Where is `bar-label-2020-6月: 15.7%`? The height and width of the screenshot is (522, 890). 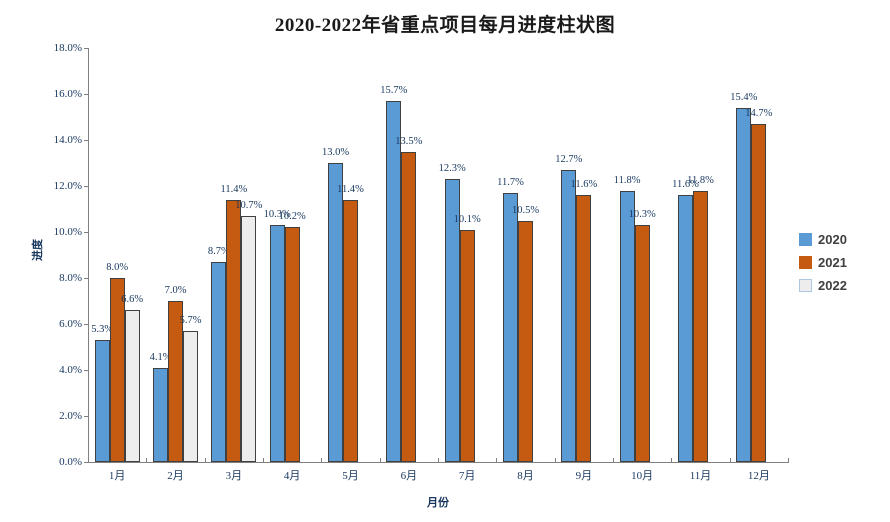
bar-label-2020-6月: 15.7% is located at coordinates (394, 90).